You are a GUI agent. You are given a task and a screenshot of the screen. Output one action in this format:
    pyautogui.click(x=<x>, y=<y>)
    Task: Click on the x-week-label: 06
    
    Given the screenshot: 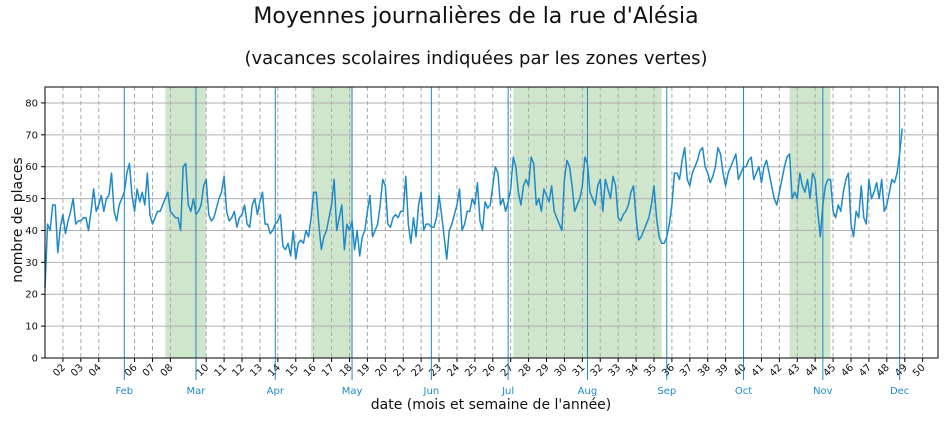 What is the action you would take?
    pyautogui.click(x=131, y=370)
    